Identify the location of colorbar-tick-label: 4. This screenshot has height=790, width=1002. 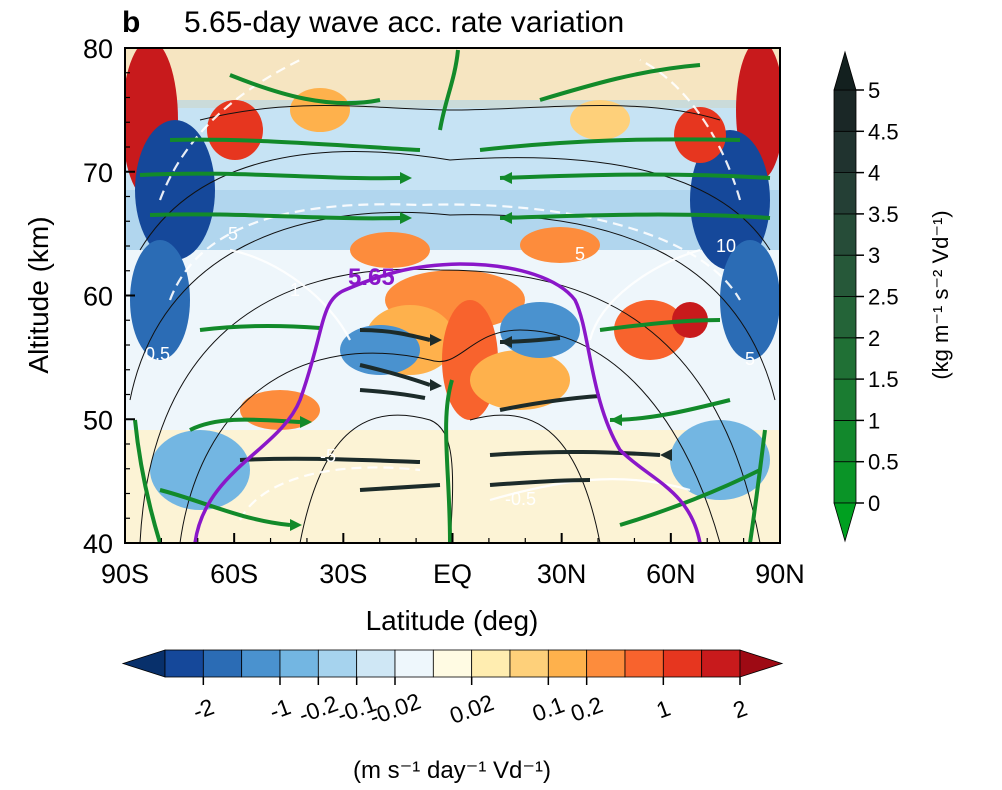
(874, 173).